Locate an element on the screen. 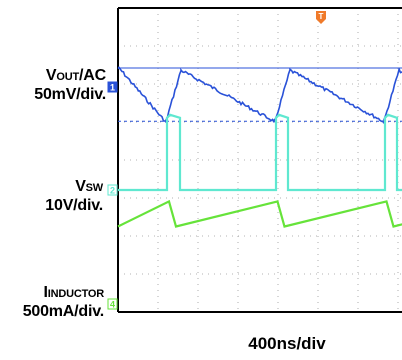  time-scale-label: 400ns/div is located at coordinates (287, 343).